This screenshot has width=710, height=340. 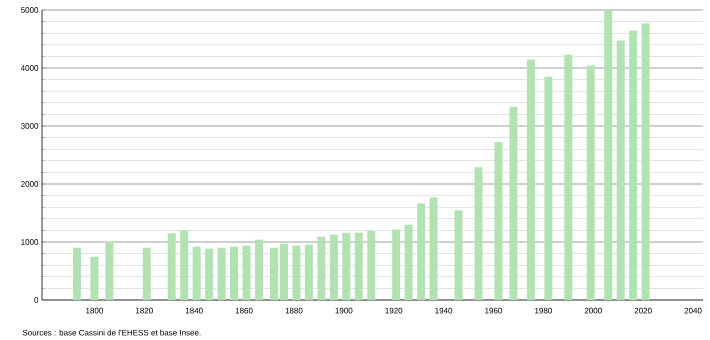 I want to click on x-tick-label: 1940, so click(x=443, y=311).